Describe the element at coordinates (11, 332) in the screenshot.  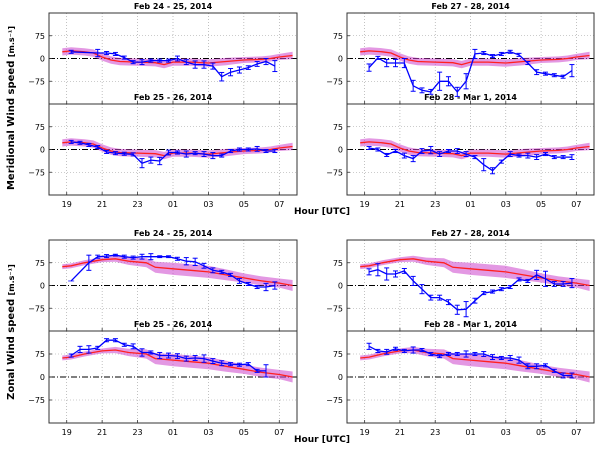
I see `zonal-y-axis-label: Zonal Wind speed [m.s⁻¹]` at that location.